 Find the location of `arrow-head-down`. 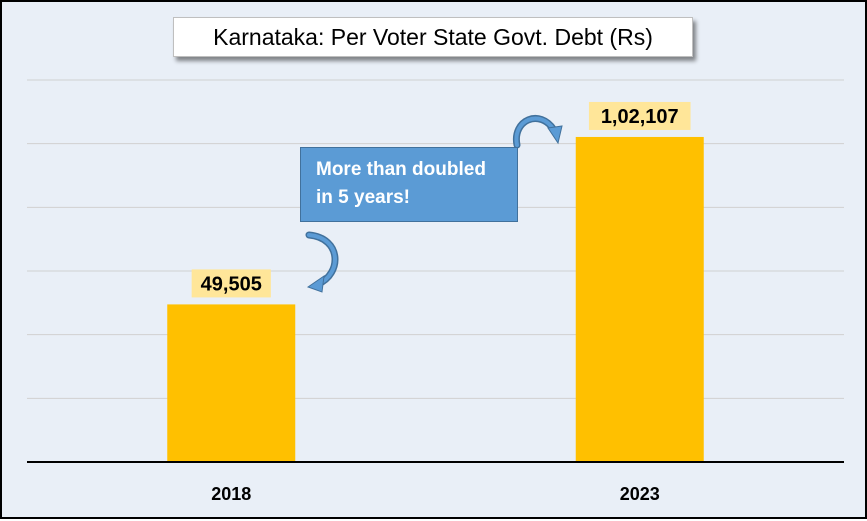

arrow-head-down is located at coordinates (315, 283).